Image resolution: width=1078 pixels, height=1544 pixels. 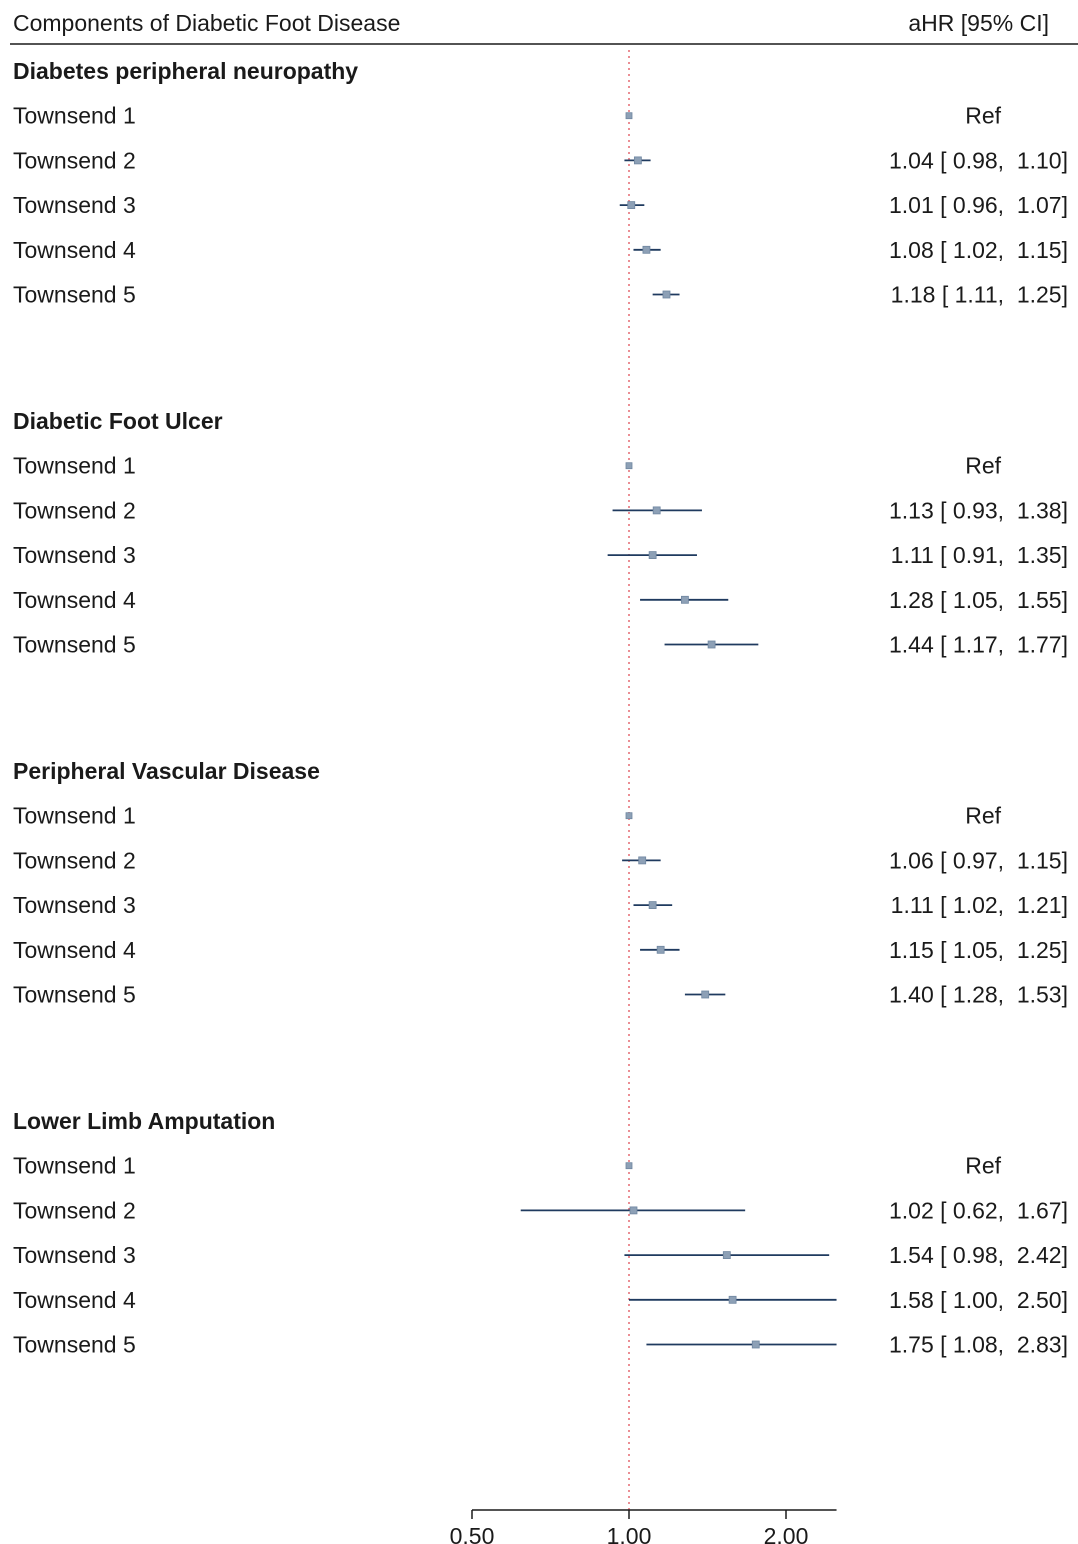 I want to click on estimate-text: 1.04 [ 0.98, 1.10], so click(x=978, y=160).